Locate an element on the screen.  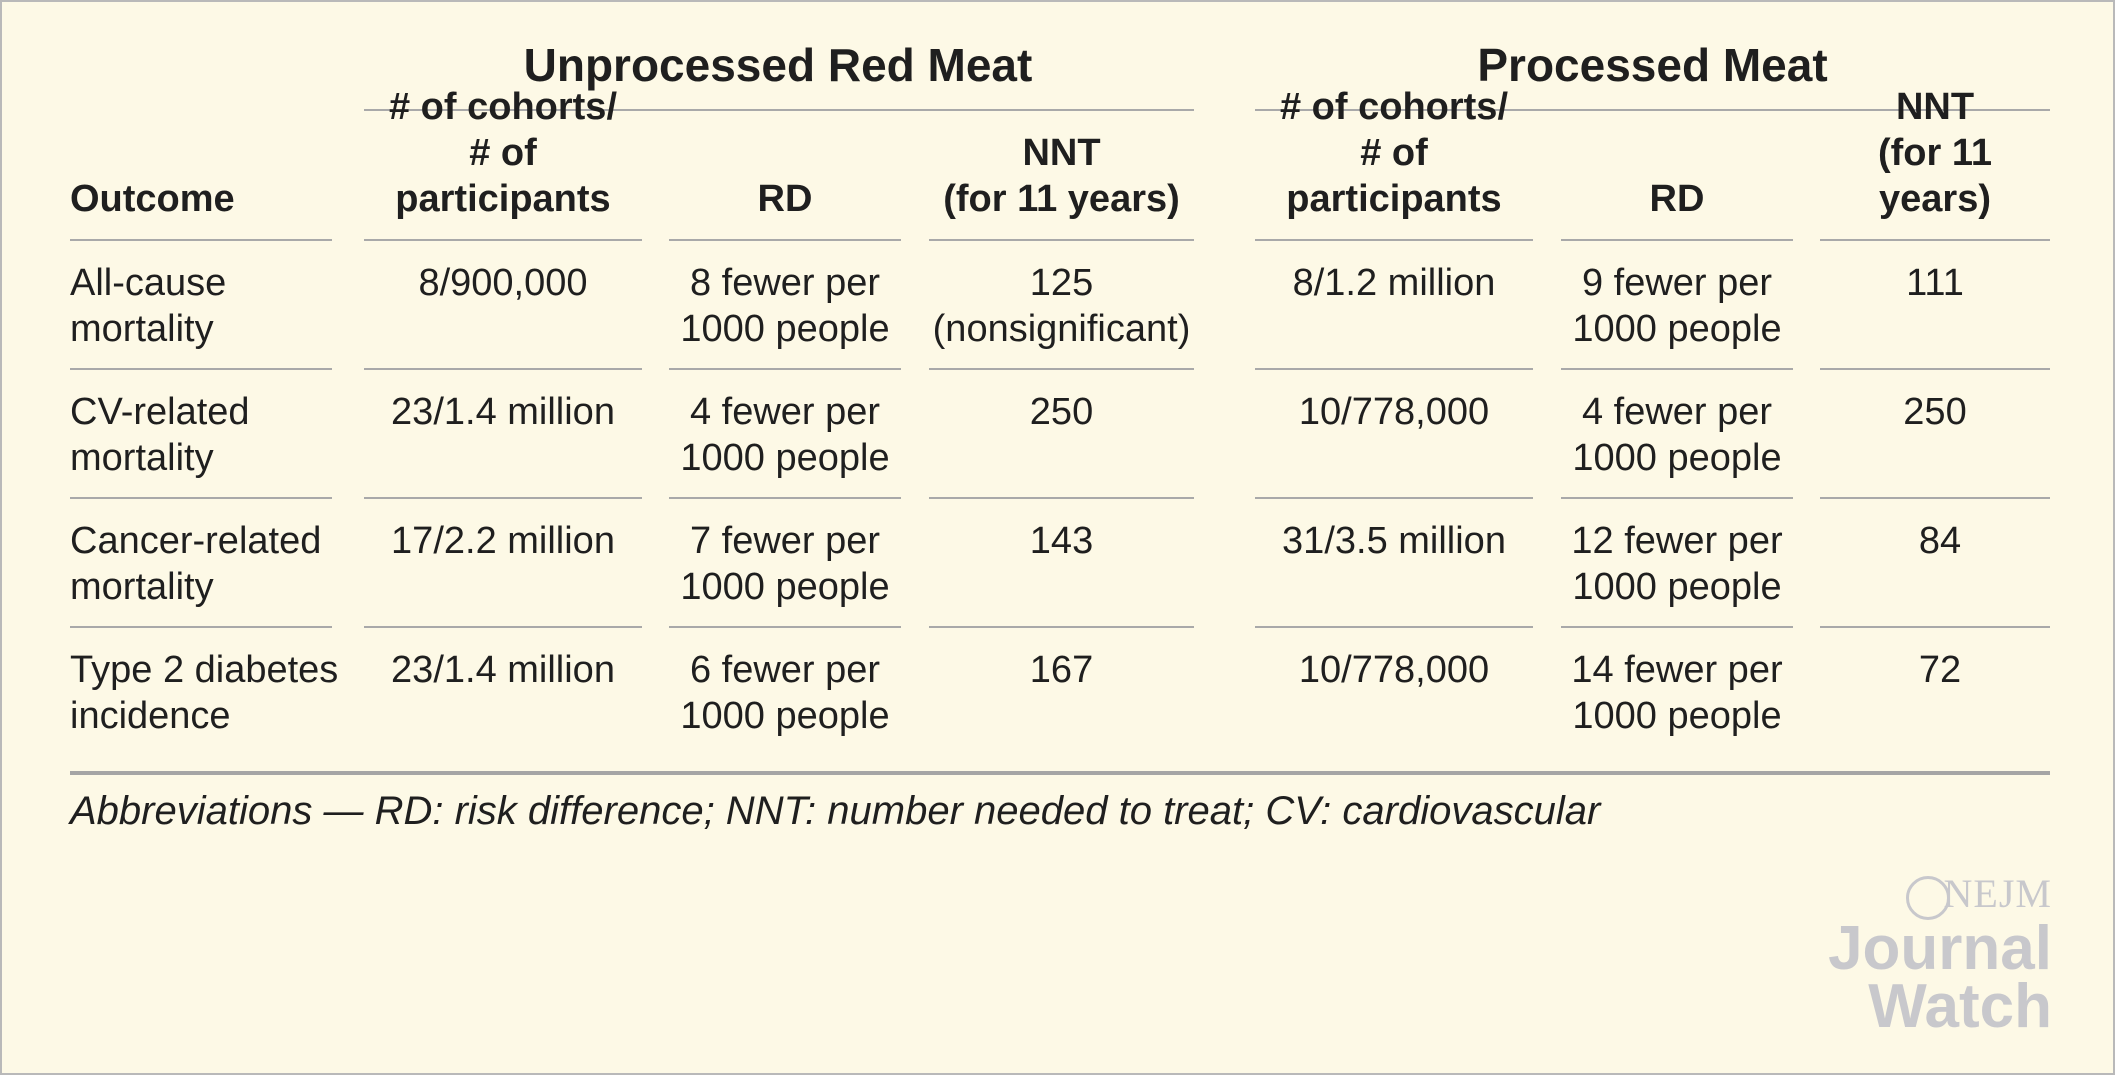
table-cell-p-nnt: 72 is located at coordinates (1940, 670).